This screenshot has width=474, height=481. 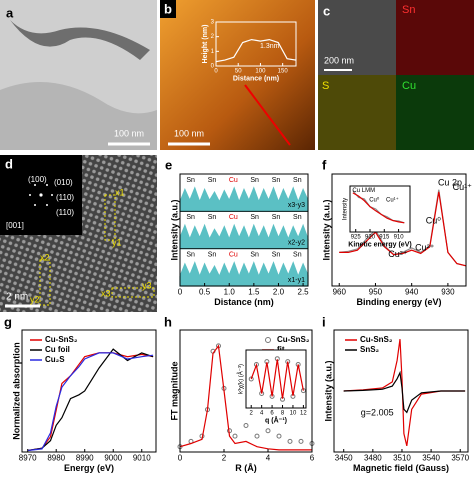 I want to click on marker-label: y2, so click(x=35, y=299).